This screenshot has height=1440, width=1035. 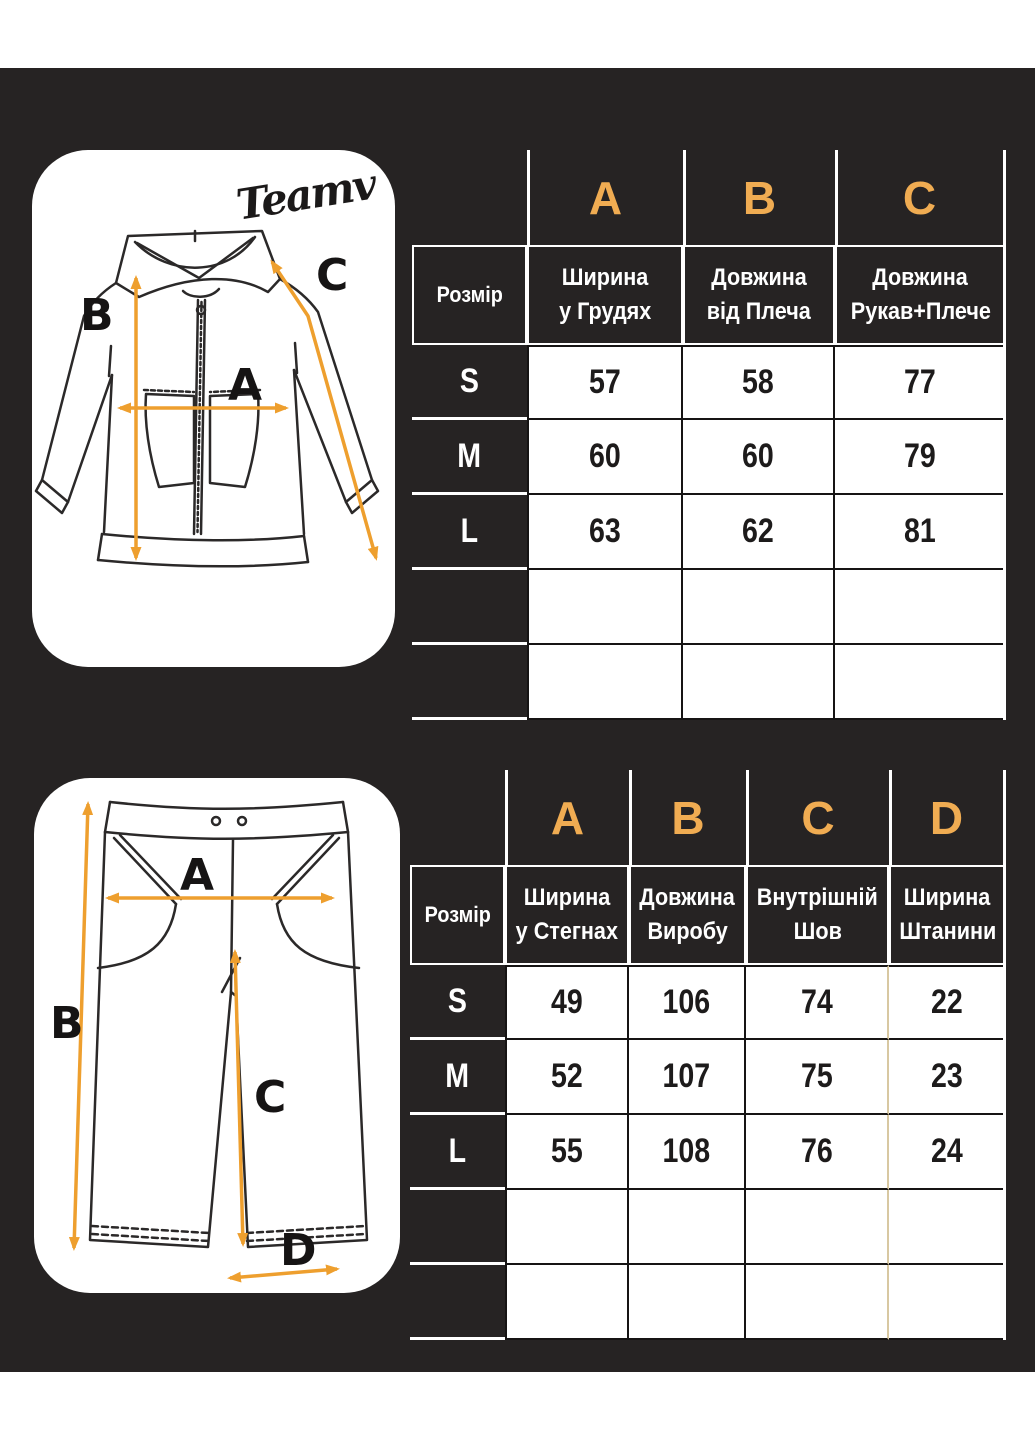 I want to click on pants-measure-label-d: D, so click(x=298, y=1250).